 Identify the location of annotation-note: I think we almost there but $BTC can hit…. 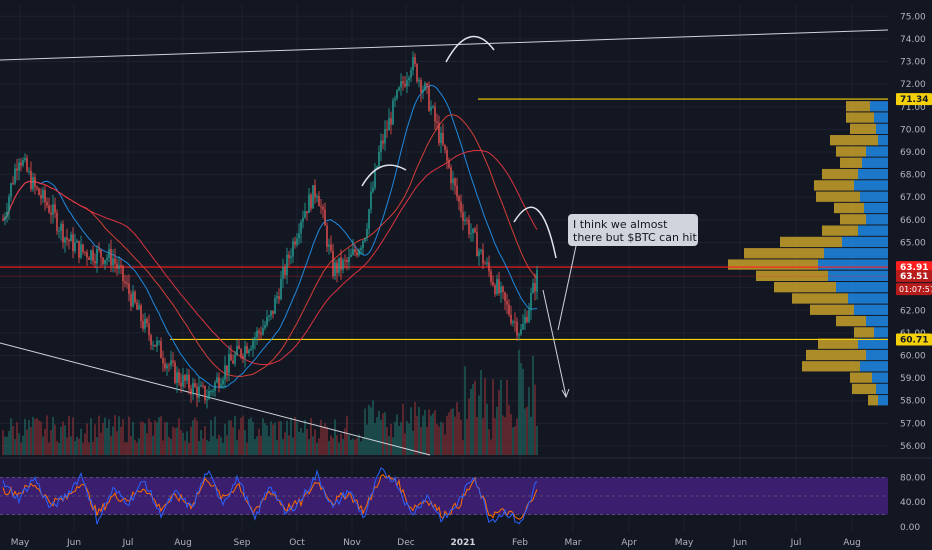
(658, 230).